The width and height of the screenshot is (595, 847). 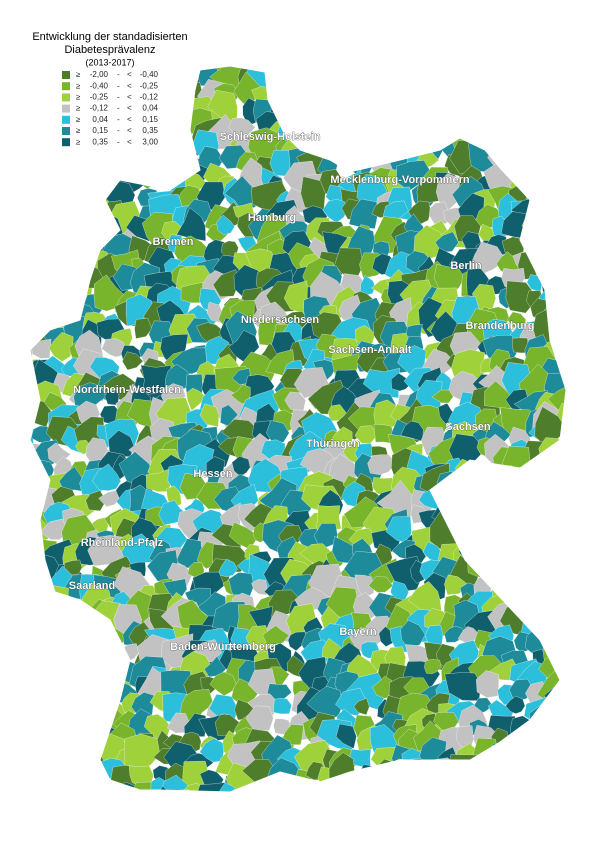 I want to click on legend-from: -0,12, so click(x=99, y=108).